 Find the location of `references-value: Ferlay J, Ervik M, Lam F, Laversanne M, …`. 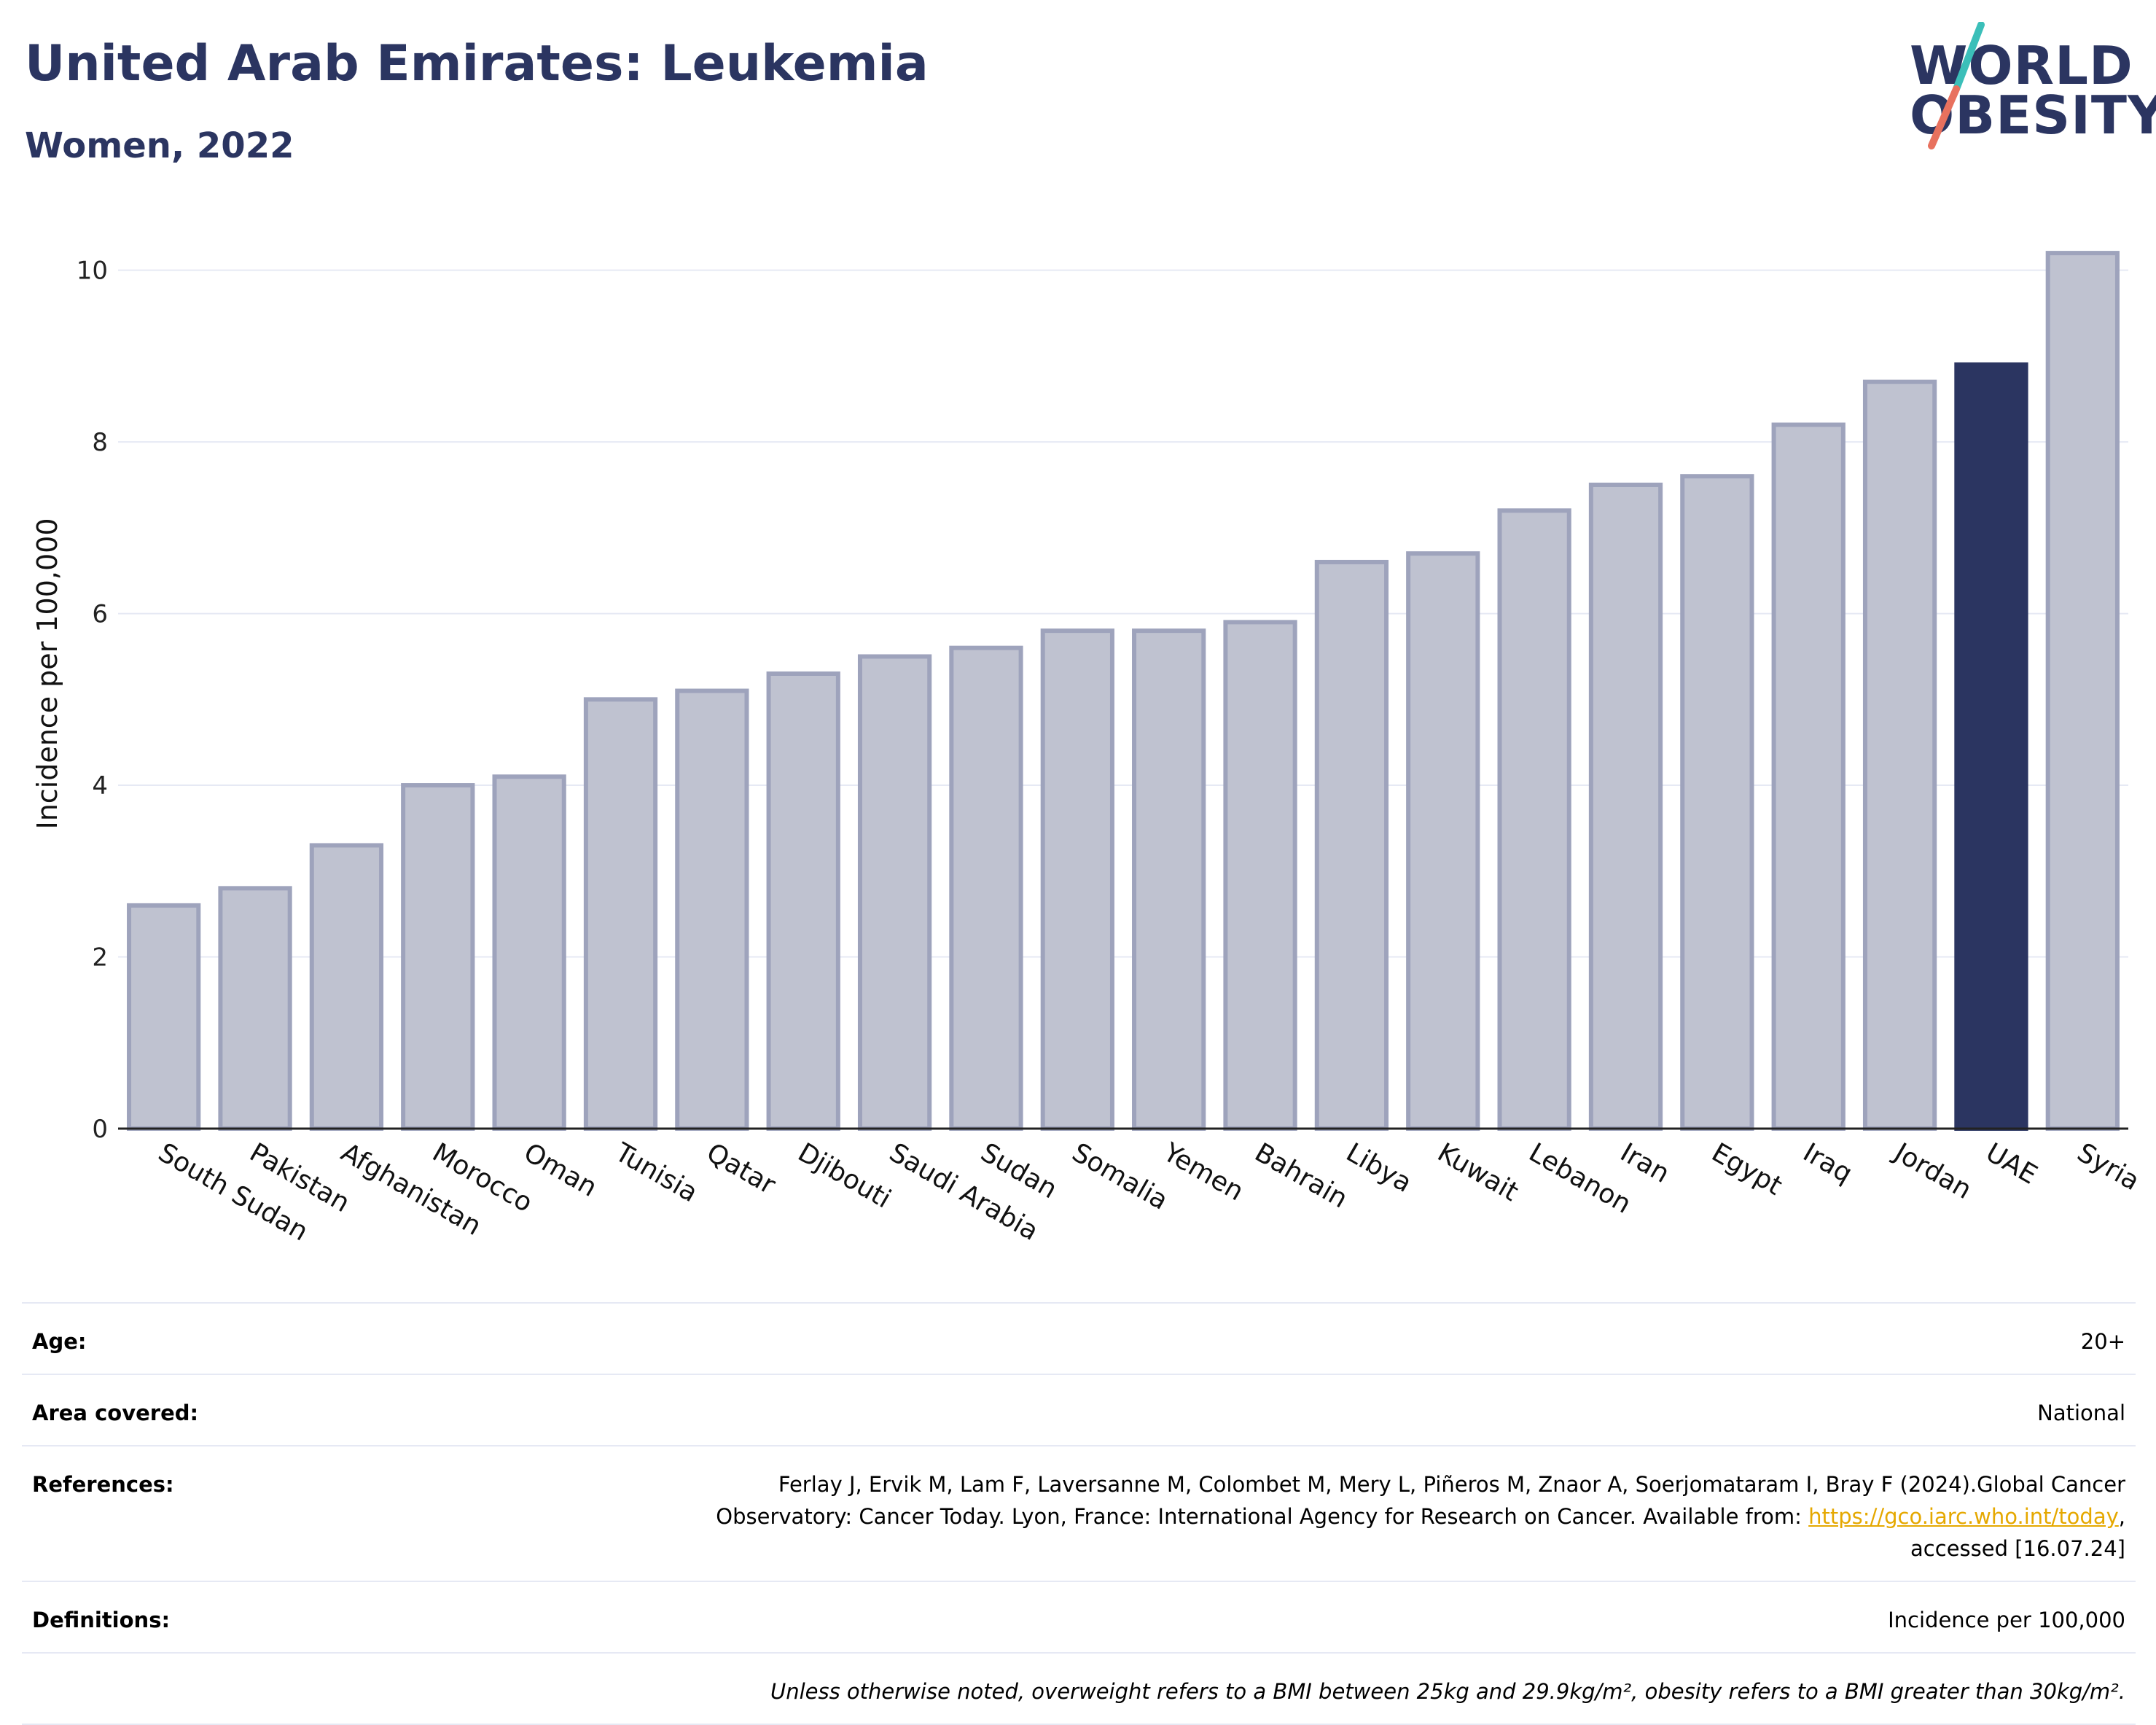

references-value: Ferlay J, Ervik M, Lam F, Laversanne M, … is located at coordinates (1421, 1516).